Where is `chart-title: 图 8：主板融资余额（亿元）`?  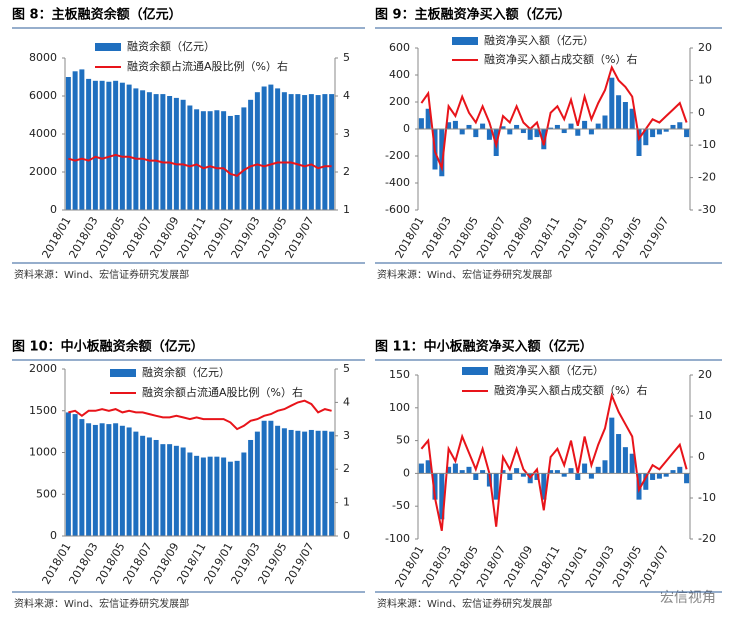
chart-title: 图 8：主板融资余额（亿元） is located at coordinates (97, 15).